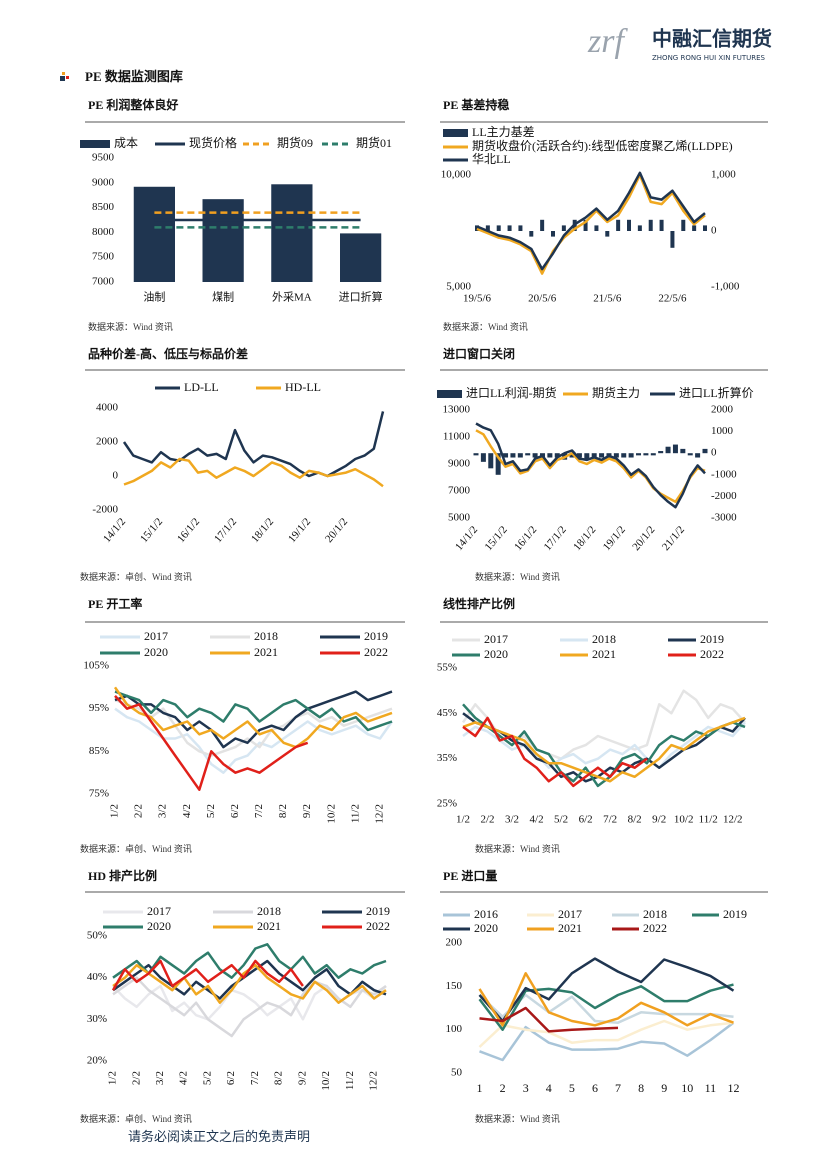 The height and width of the screenshot is (1174, 826). I want to click on section-icon, so click(64, 76).